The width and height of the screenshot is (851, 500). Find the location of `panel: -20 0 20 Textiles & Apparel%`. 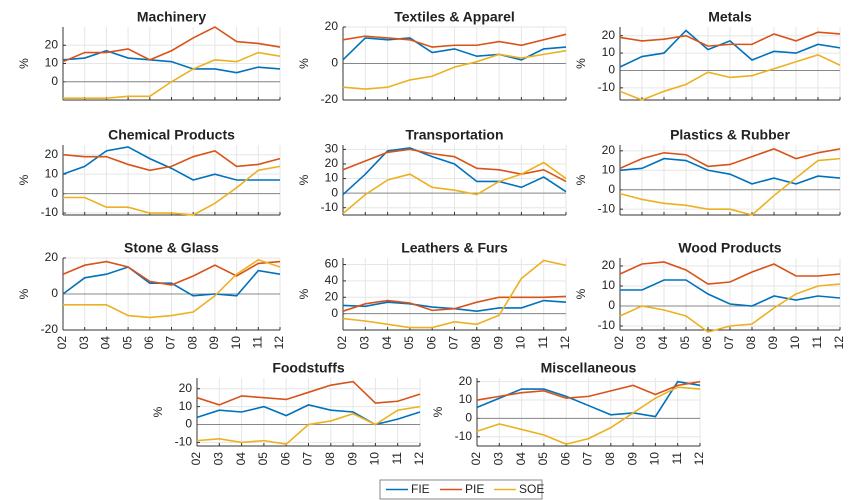

panel: -20 0 20 Textiles & Apparel% is located at coordinates (432, 57).